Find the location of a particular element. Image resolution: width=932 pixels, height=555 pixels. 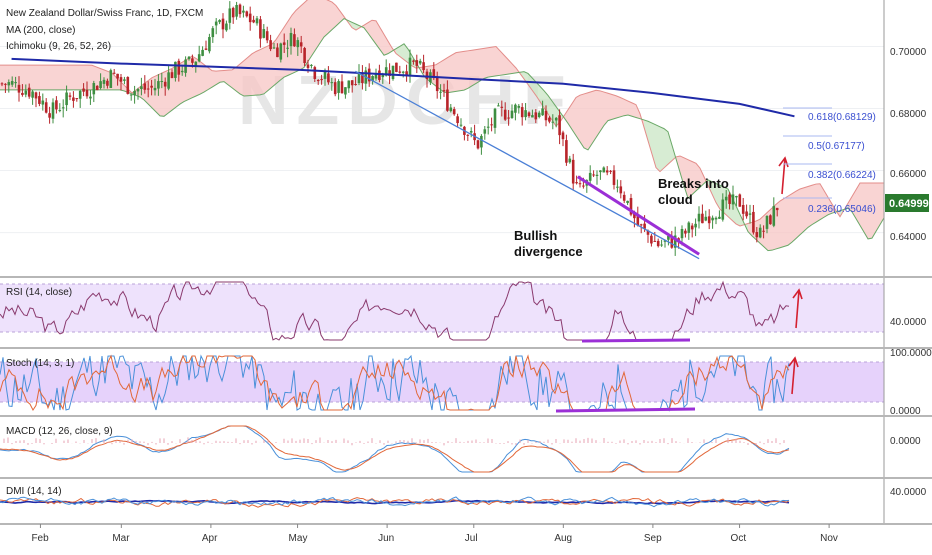

stoch-arrow-head is located at coordinates (793, 362).